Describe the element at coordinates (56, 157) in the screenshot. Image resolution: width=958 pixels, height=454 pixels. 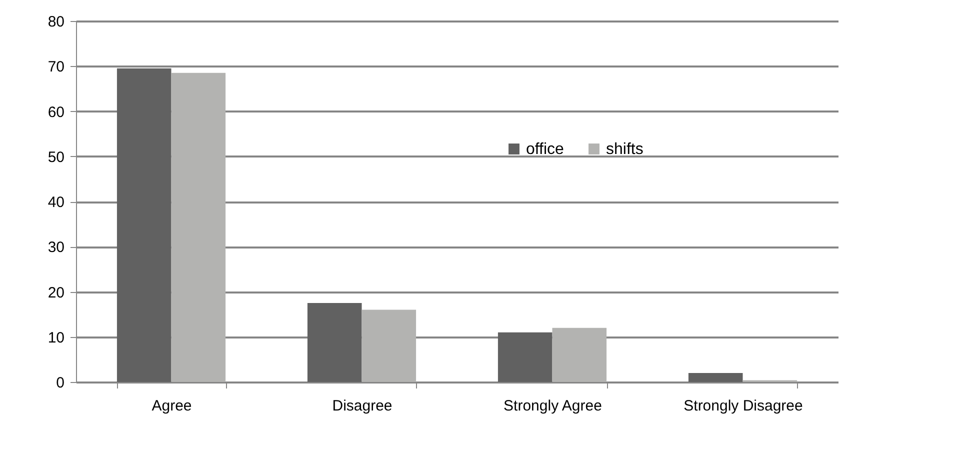
I see `y-tick-label: 50` at that location.